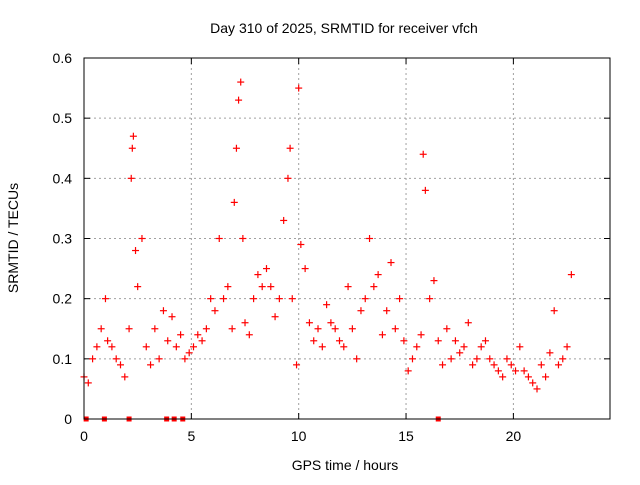 This screenshot has width=640, height=485. I want to click on x-tick-labels: 0 5 10 15 20, so click(300, 436).